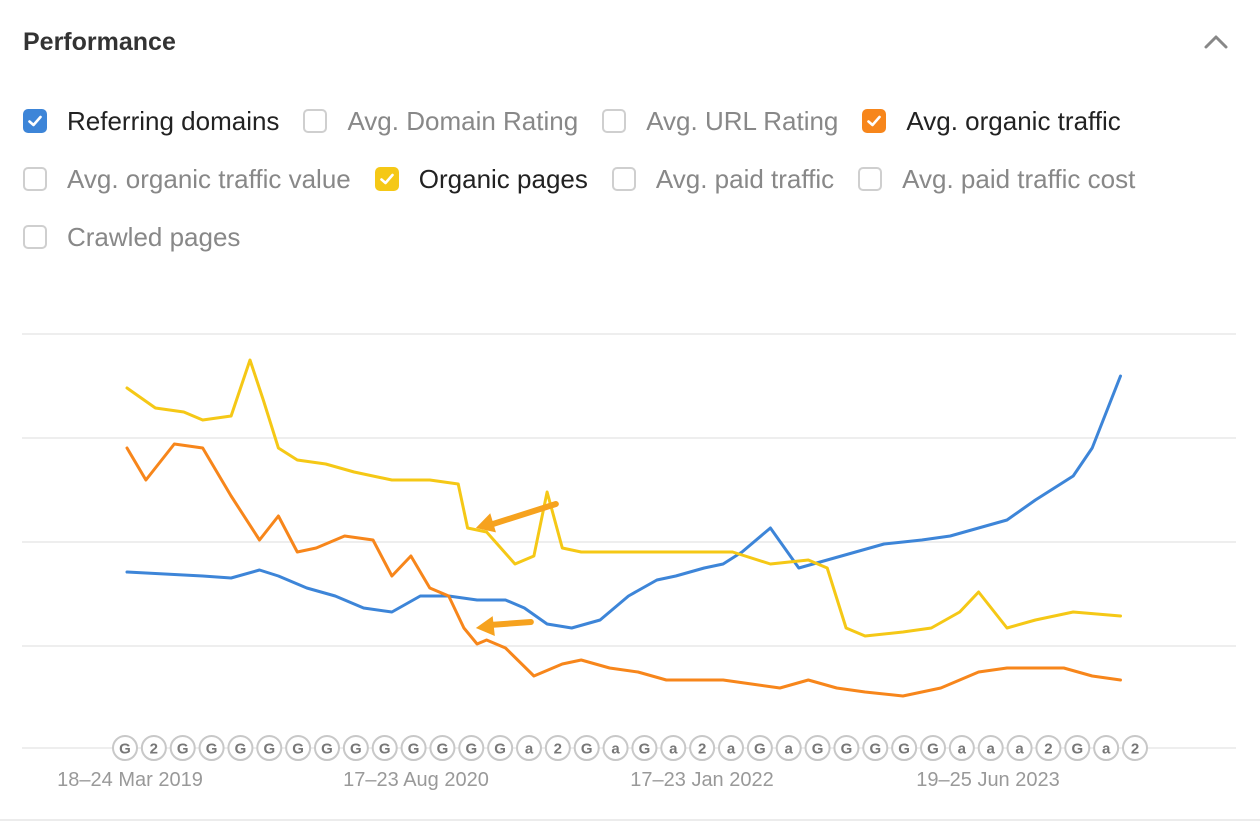  I want to click on x-tick-label: 17–23 Jan 2022, so click(701, 780).